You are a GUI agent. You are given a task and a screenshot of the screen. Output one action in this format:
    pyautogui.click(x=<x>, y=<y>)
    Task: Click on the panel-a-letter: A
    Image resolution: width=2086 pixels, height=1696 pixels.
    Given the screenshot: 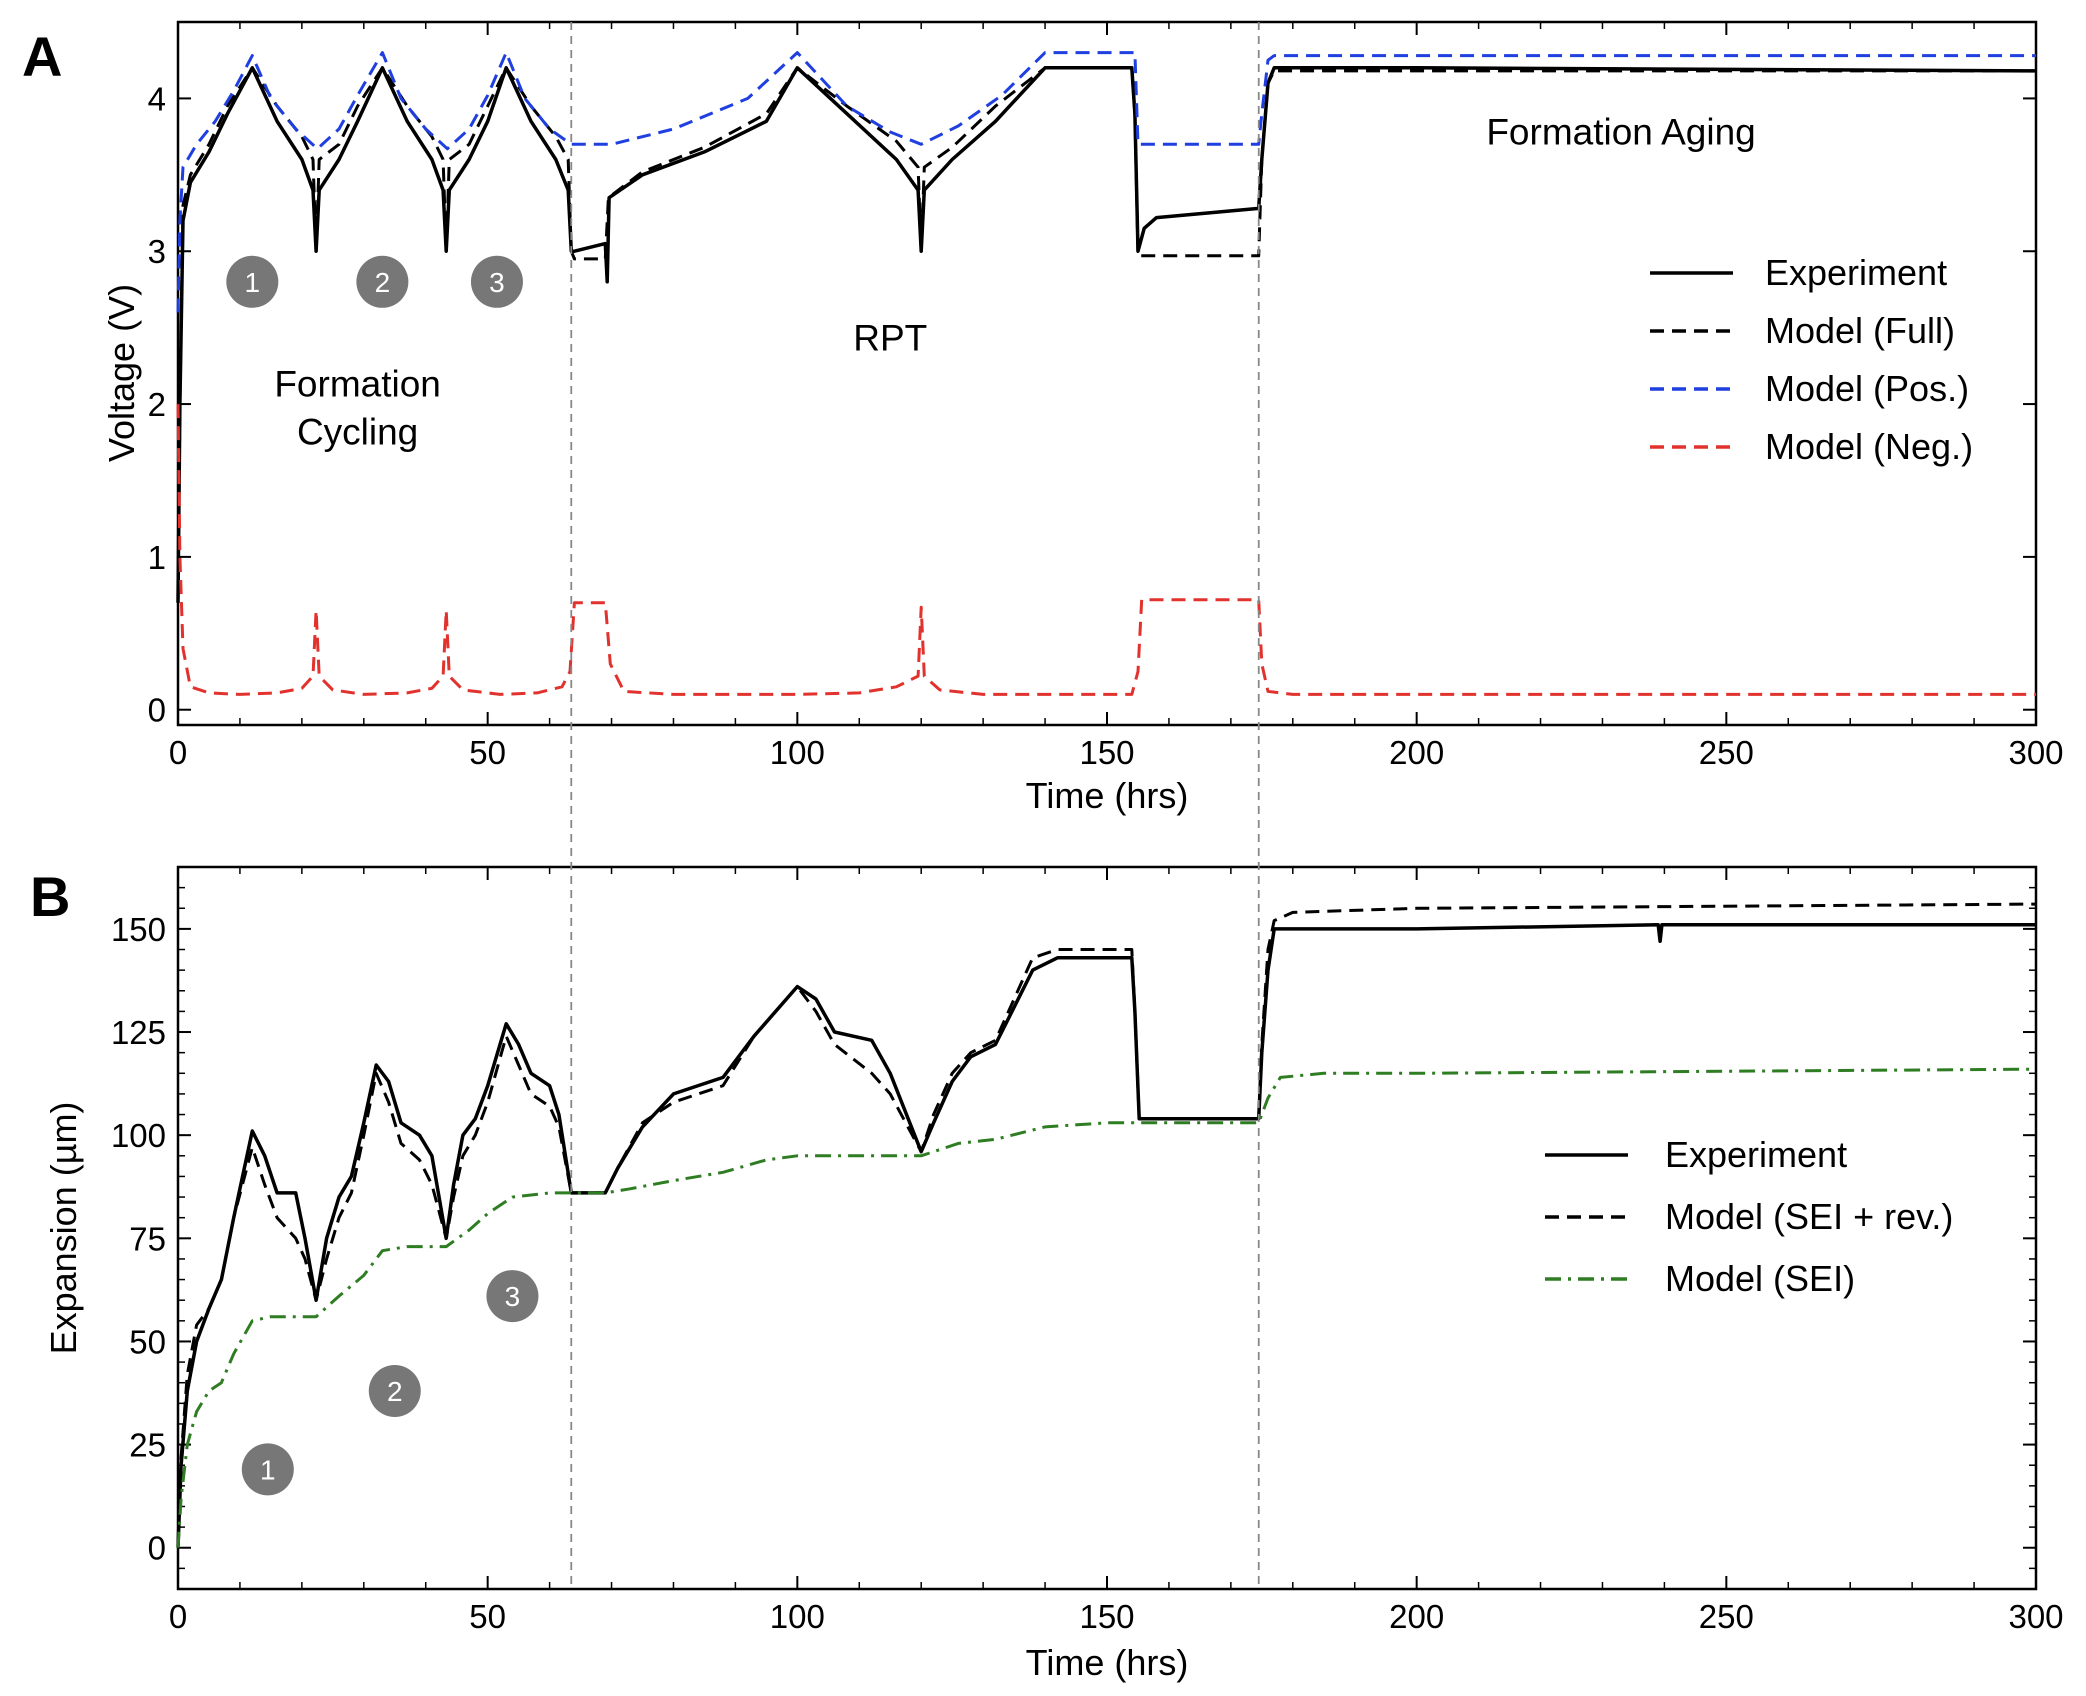 What is the action you would take?
    pyautogui.click(x=42, y=56)
    